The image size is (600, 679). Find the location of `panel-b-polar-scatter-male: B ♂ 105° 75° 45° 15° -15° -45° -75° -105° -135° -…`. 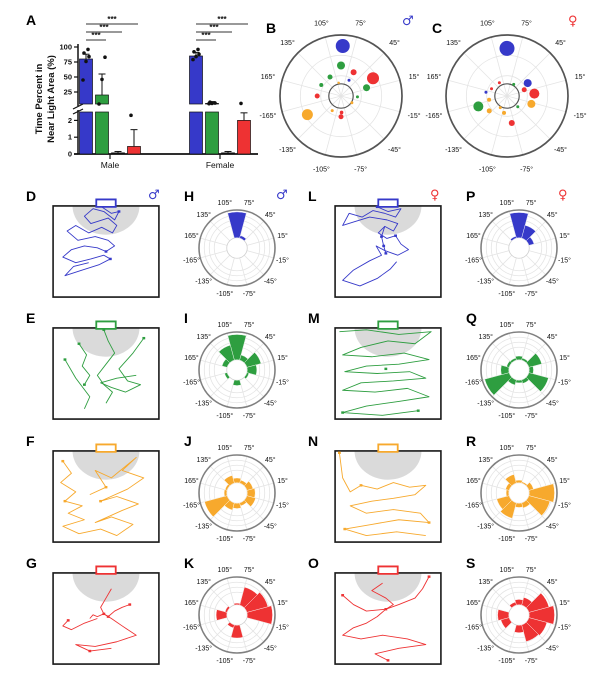

panel-b-polar-scatter-male: B ♂ 105° 75° 45° 15° -15° -45° -75° -105° -135° -… is located at coordinates (346, 98).